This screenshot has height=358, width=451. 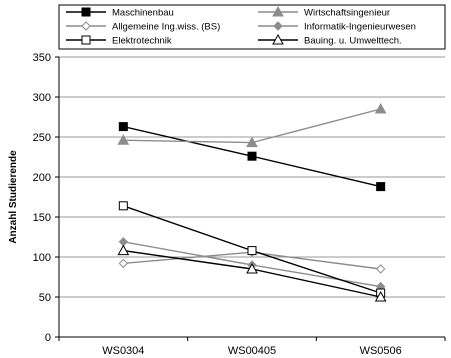 I want to click on legend-item: Allgemeine Ing.wiss. (BS), so click(x=143, y=27).